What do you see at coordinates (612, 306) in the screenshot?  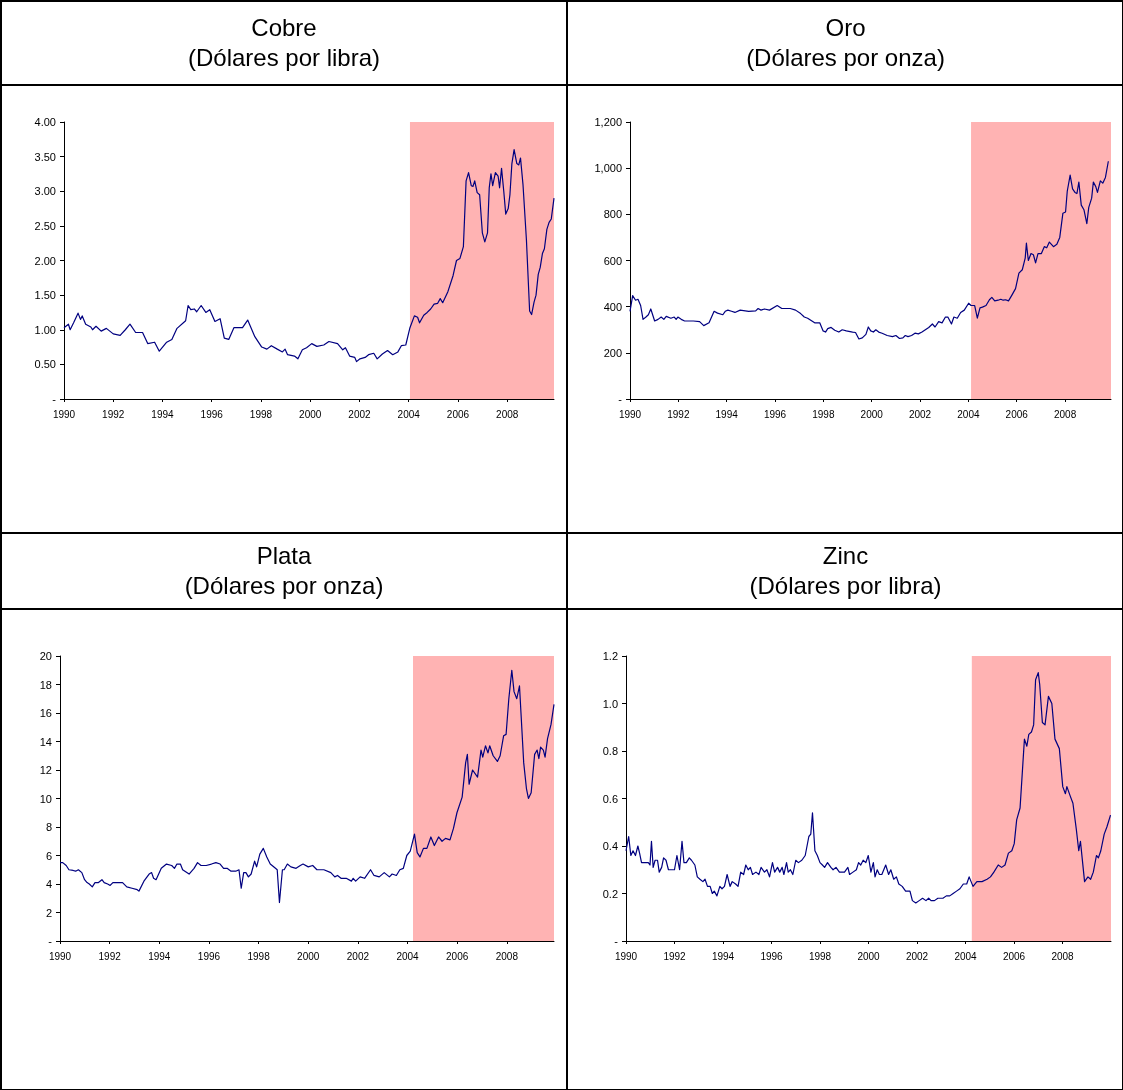 I see `y-tick-label: 400` at bounding box center [612, 306].